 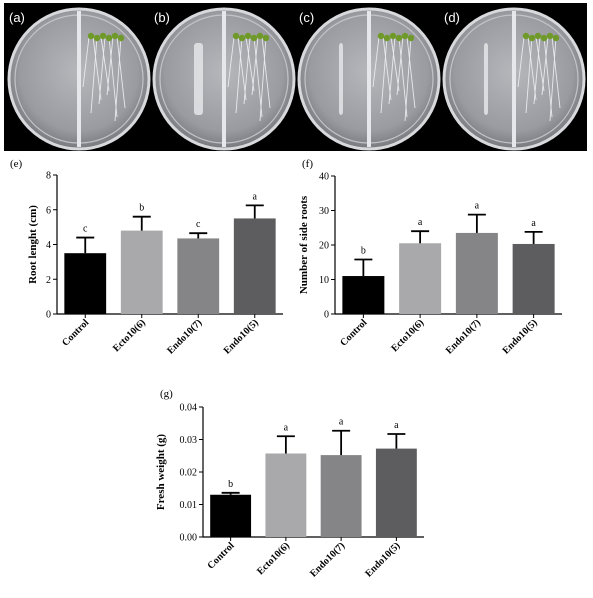 I want to click on y-tick-label: 40, so click(x=324, y=177).